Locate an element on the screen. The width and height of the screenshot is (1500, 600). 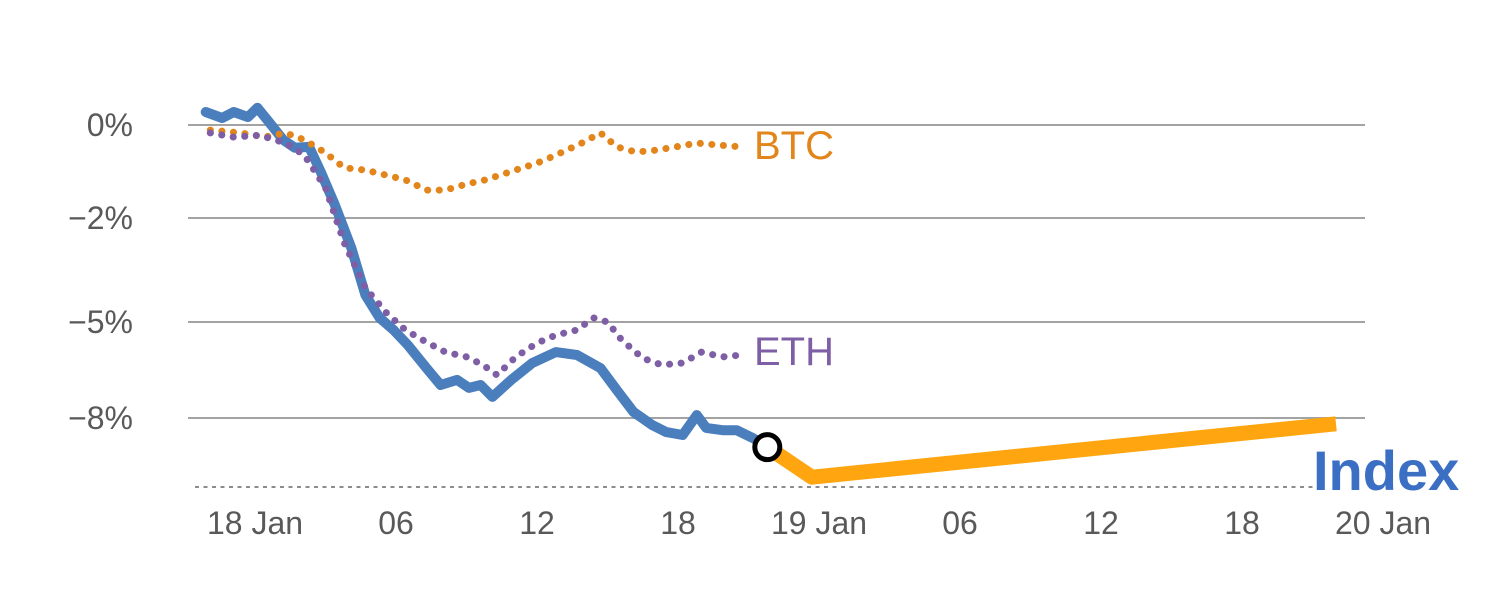
x-tick-label: 18 Jan is located at coordinates (255, 523).